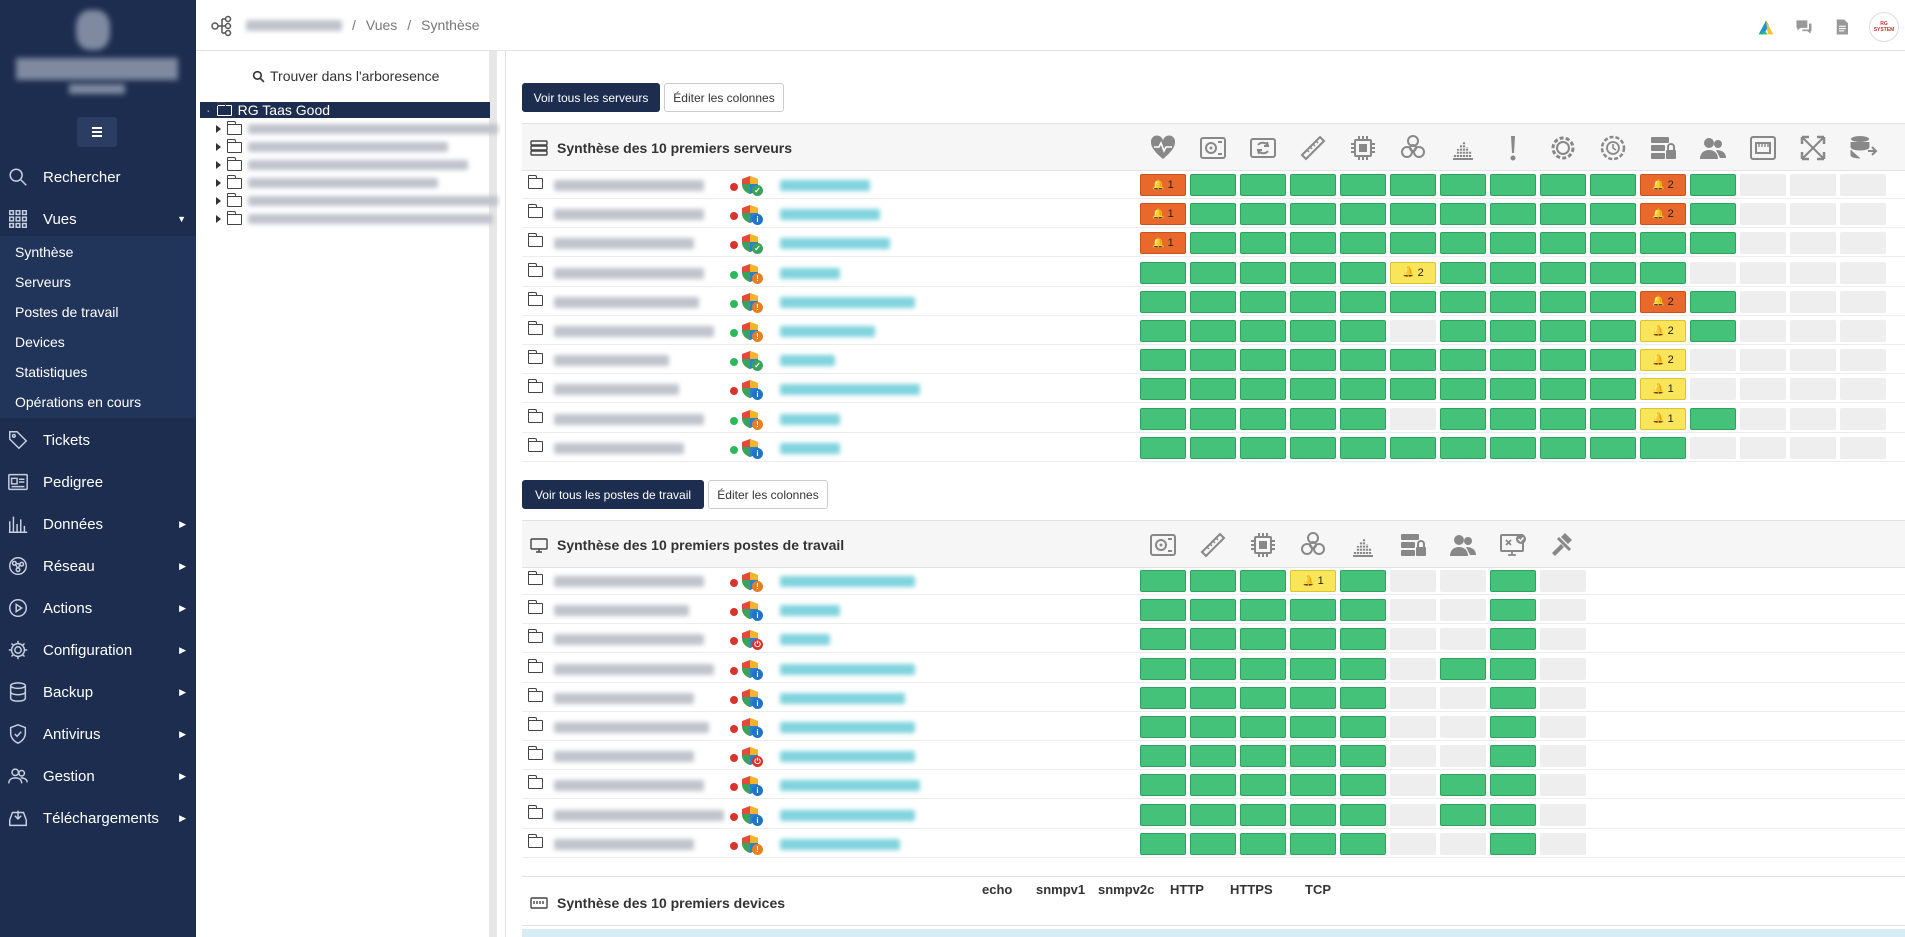 Image resolution: width=1905 pixels, height=937 pixels. What do you see at coordinates (98, 650) in the screenshot?
I see `sidebar-item-config: Configuration ▶` at bounding box center [98, 650].